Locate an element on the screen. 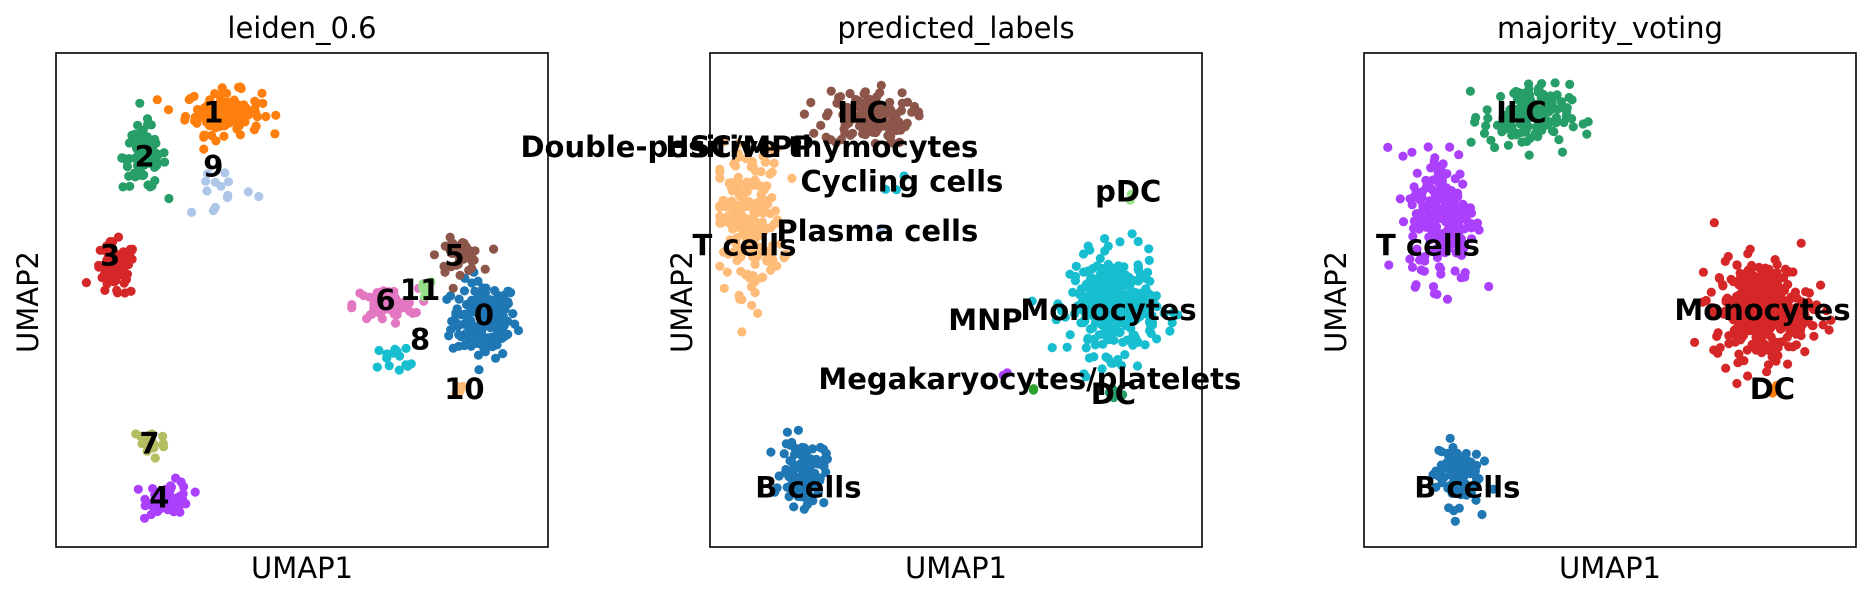 The image size is (1870, 607). y-axis-label: UMAP2 is located at coordinates (682, 302).